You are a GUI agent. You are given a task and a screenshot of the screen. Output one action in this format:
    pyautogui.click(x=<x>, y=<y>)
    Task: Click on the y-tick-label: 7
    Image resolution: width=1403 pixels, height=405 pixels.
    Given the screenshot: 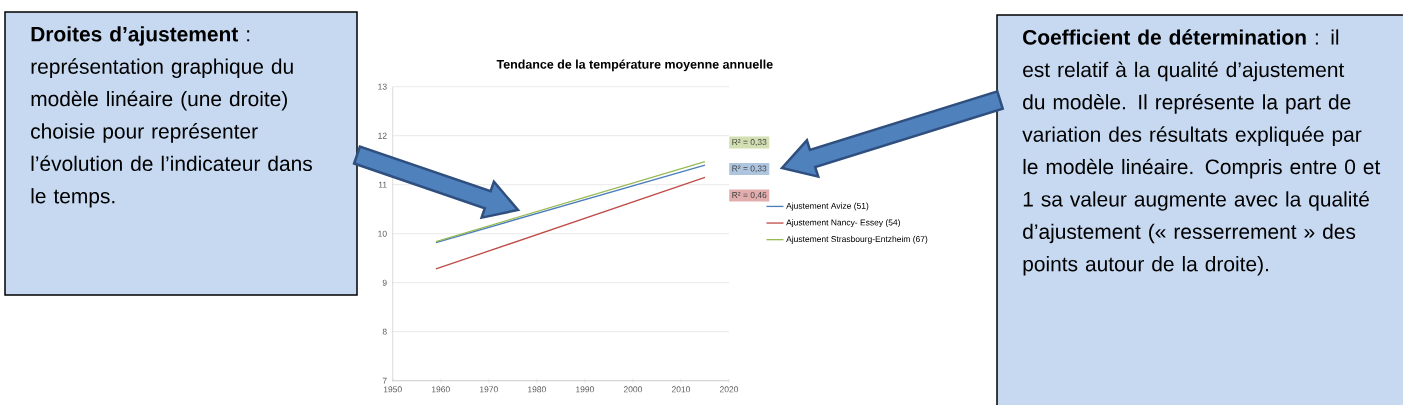 What is the action you would take?
    pyautogui.click(x=384, y=380)
    